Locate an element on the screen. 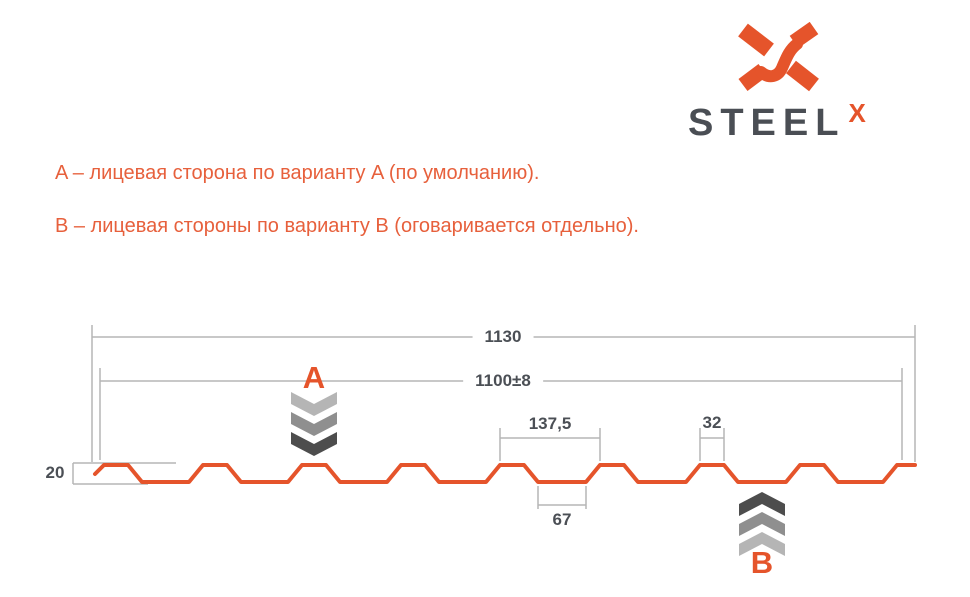  dim-label-valley-width: 67 is located at coordinates (562, 519).